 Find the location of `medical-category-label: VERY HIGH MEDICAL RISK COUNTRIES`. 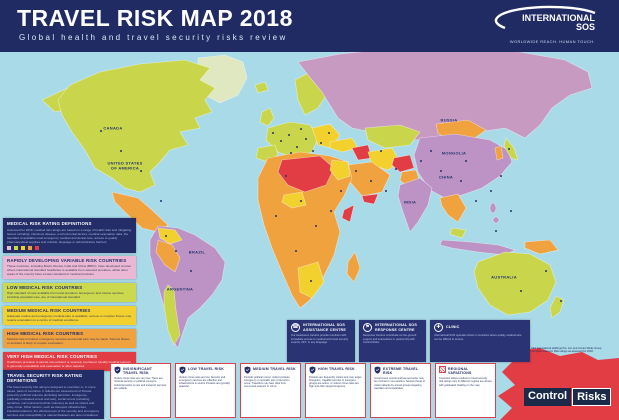

medical-category-label: VERY HIGH MEDICAL RISK COUNTRIES is located at coordinates (52, 357).